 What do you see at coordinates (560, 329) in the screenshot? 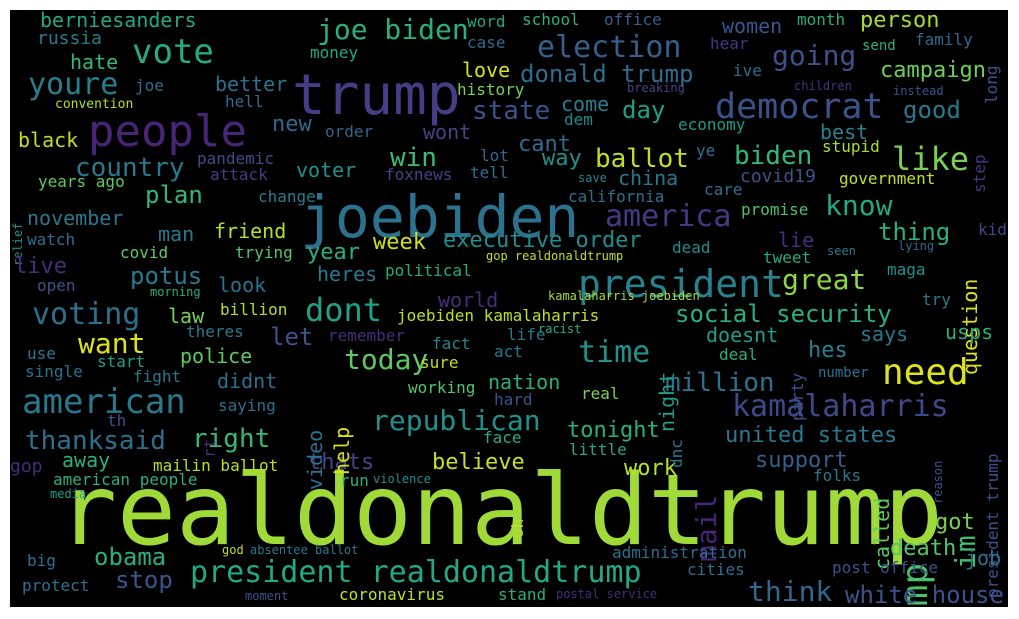
I see `cloud-word: racist` at bounding box center [560, 329].